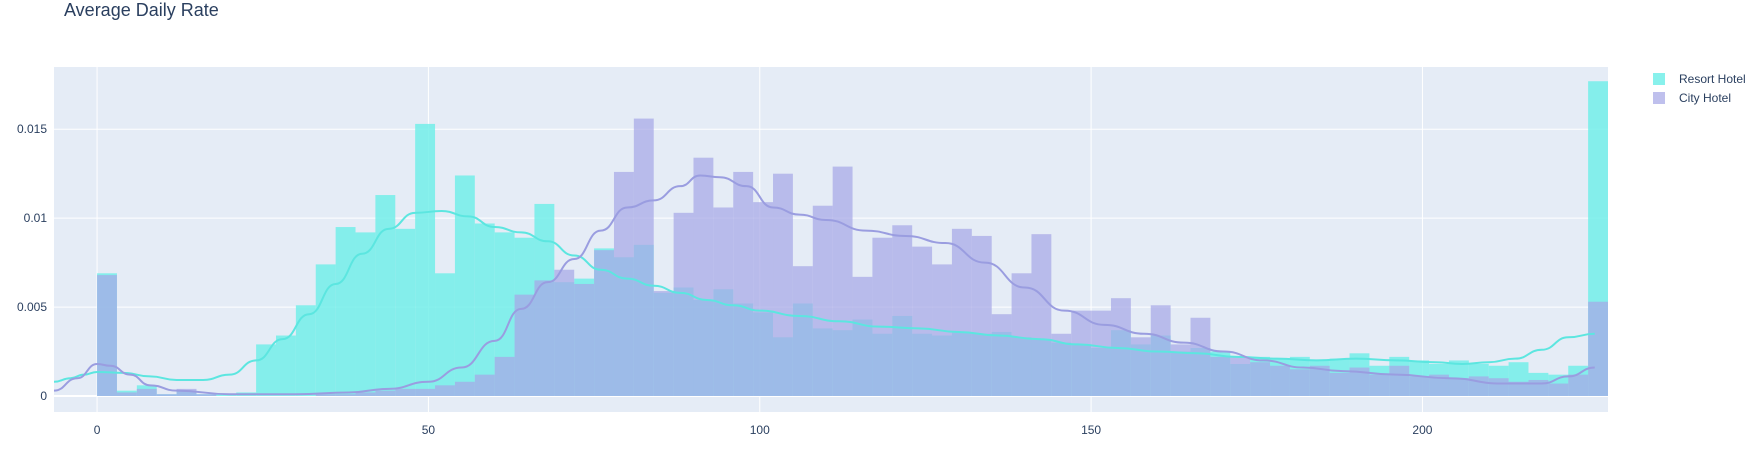  Describe the element at coordinates (760, 430) in the screenshot. I see `x-tick-label: 100` at that location.